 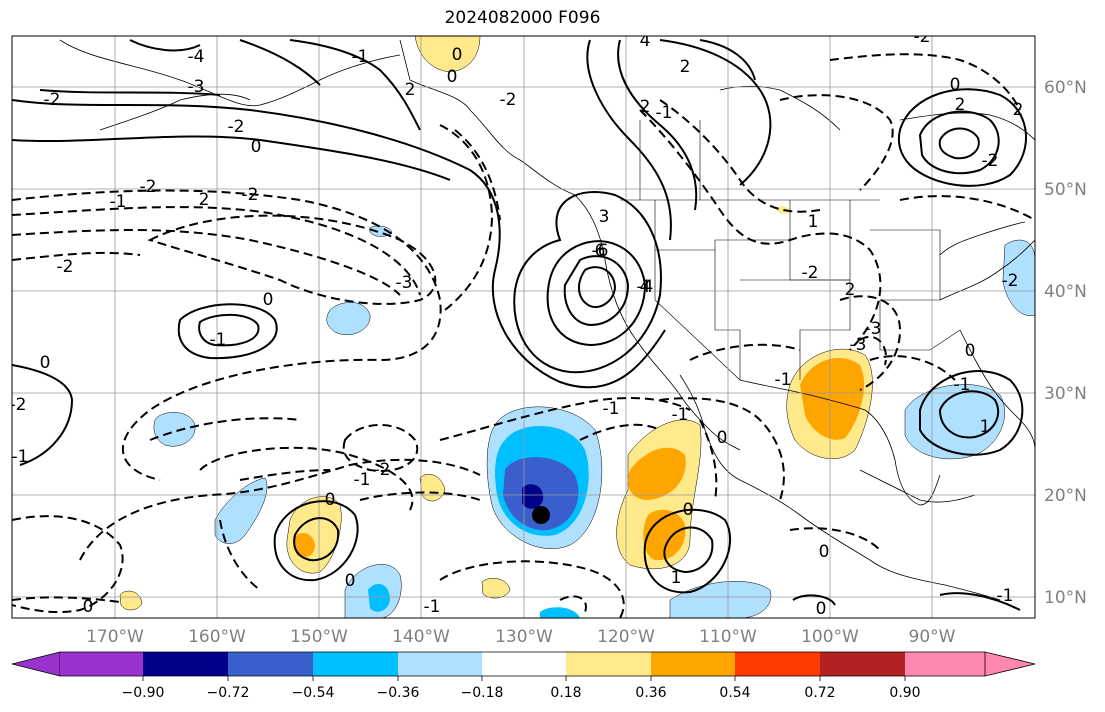 What do you see at coordinates (728, 637) in the screenshot?
I see `lon-label: 110°W` at bounding box center [728, 637].